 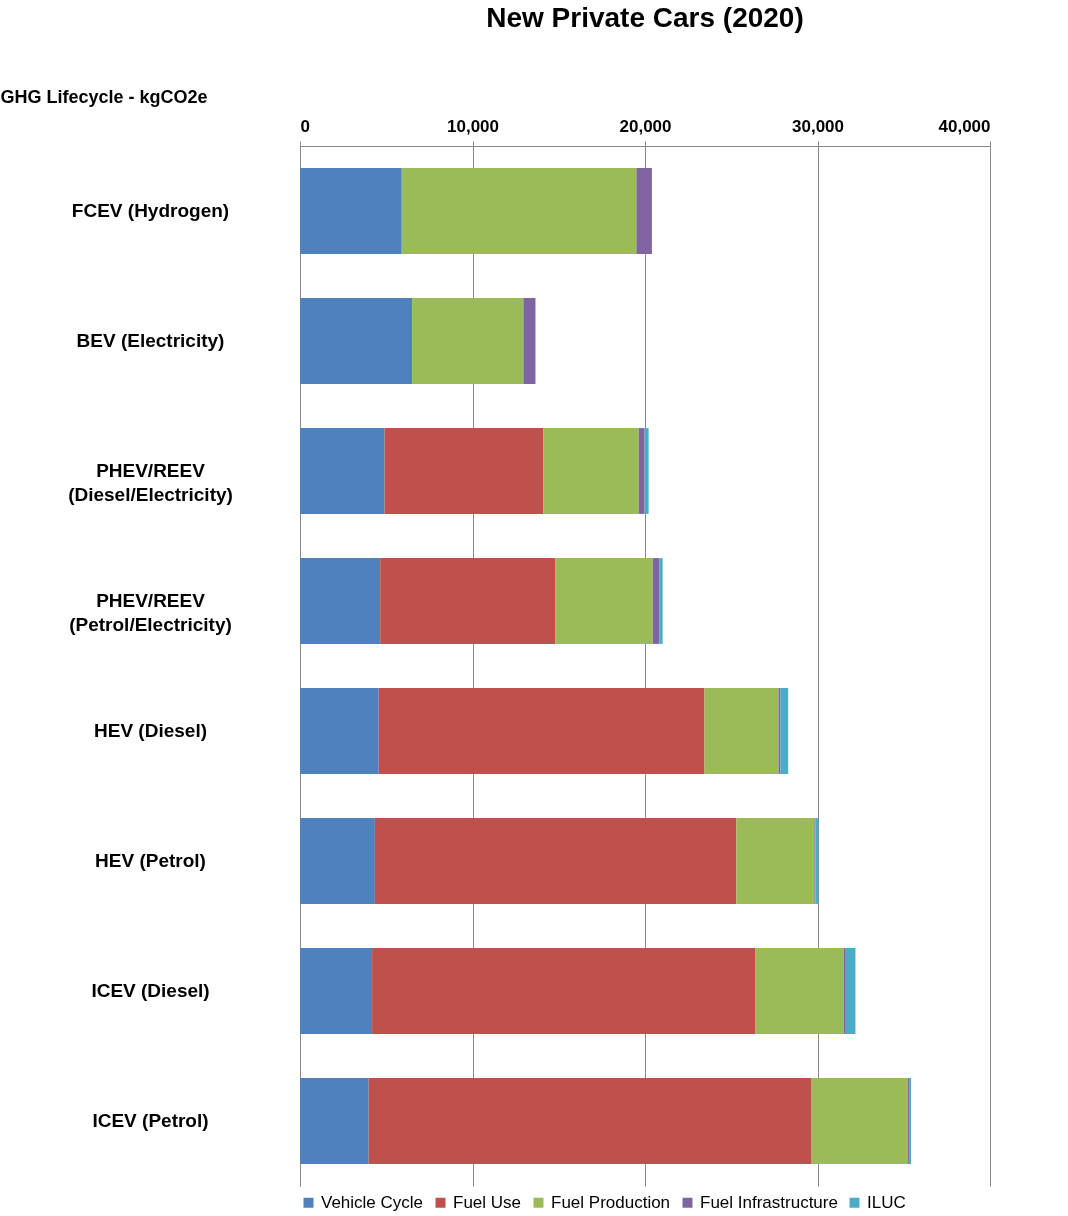 What do you see at coordinates (150, 612) in the screenshot?
I see `y-tick-label: PHEV/REEV (Petrol/Electricity)` at bounding box center [150, 612].